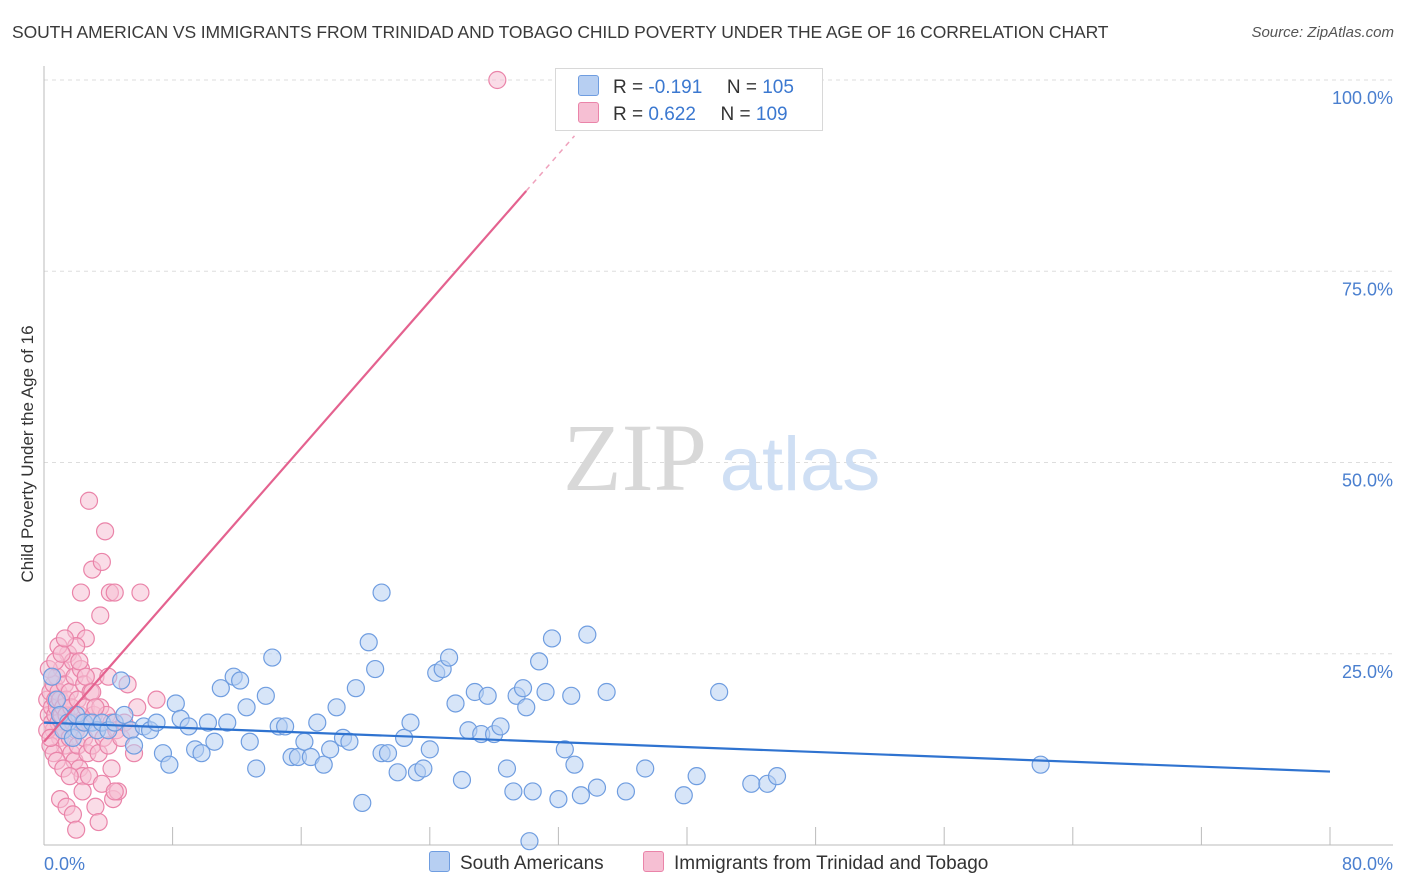 The height and width of the screenshot is (892, 1406). I want to click on watermark-atlas: atlas, so click(800, 464).